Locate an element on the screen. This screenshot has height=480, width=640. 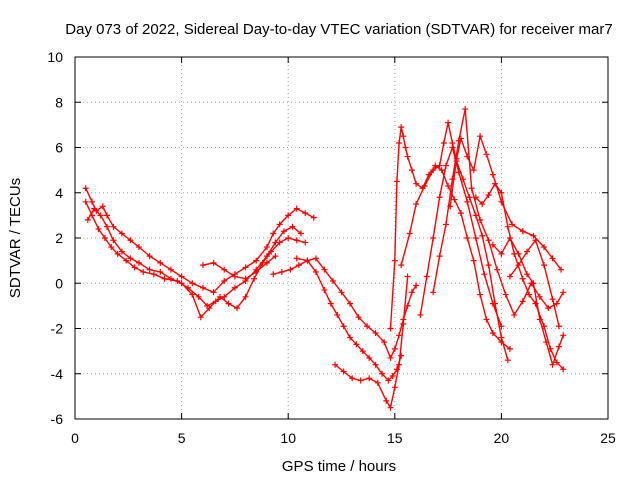
x-tick-label: 5 is located at coordinates (182, 438).